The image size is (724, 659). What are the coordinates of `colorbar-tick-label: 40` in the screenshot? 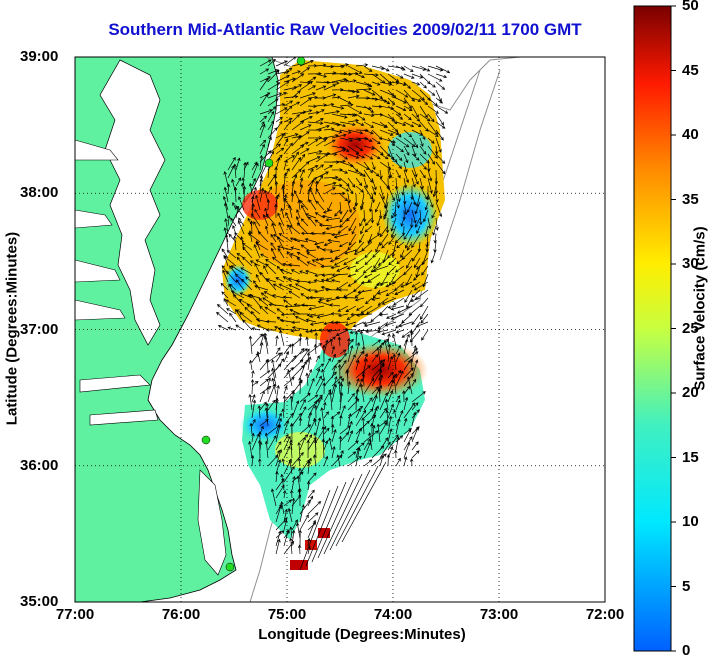 It's located at (690, 134).